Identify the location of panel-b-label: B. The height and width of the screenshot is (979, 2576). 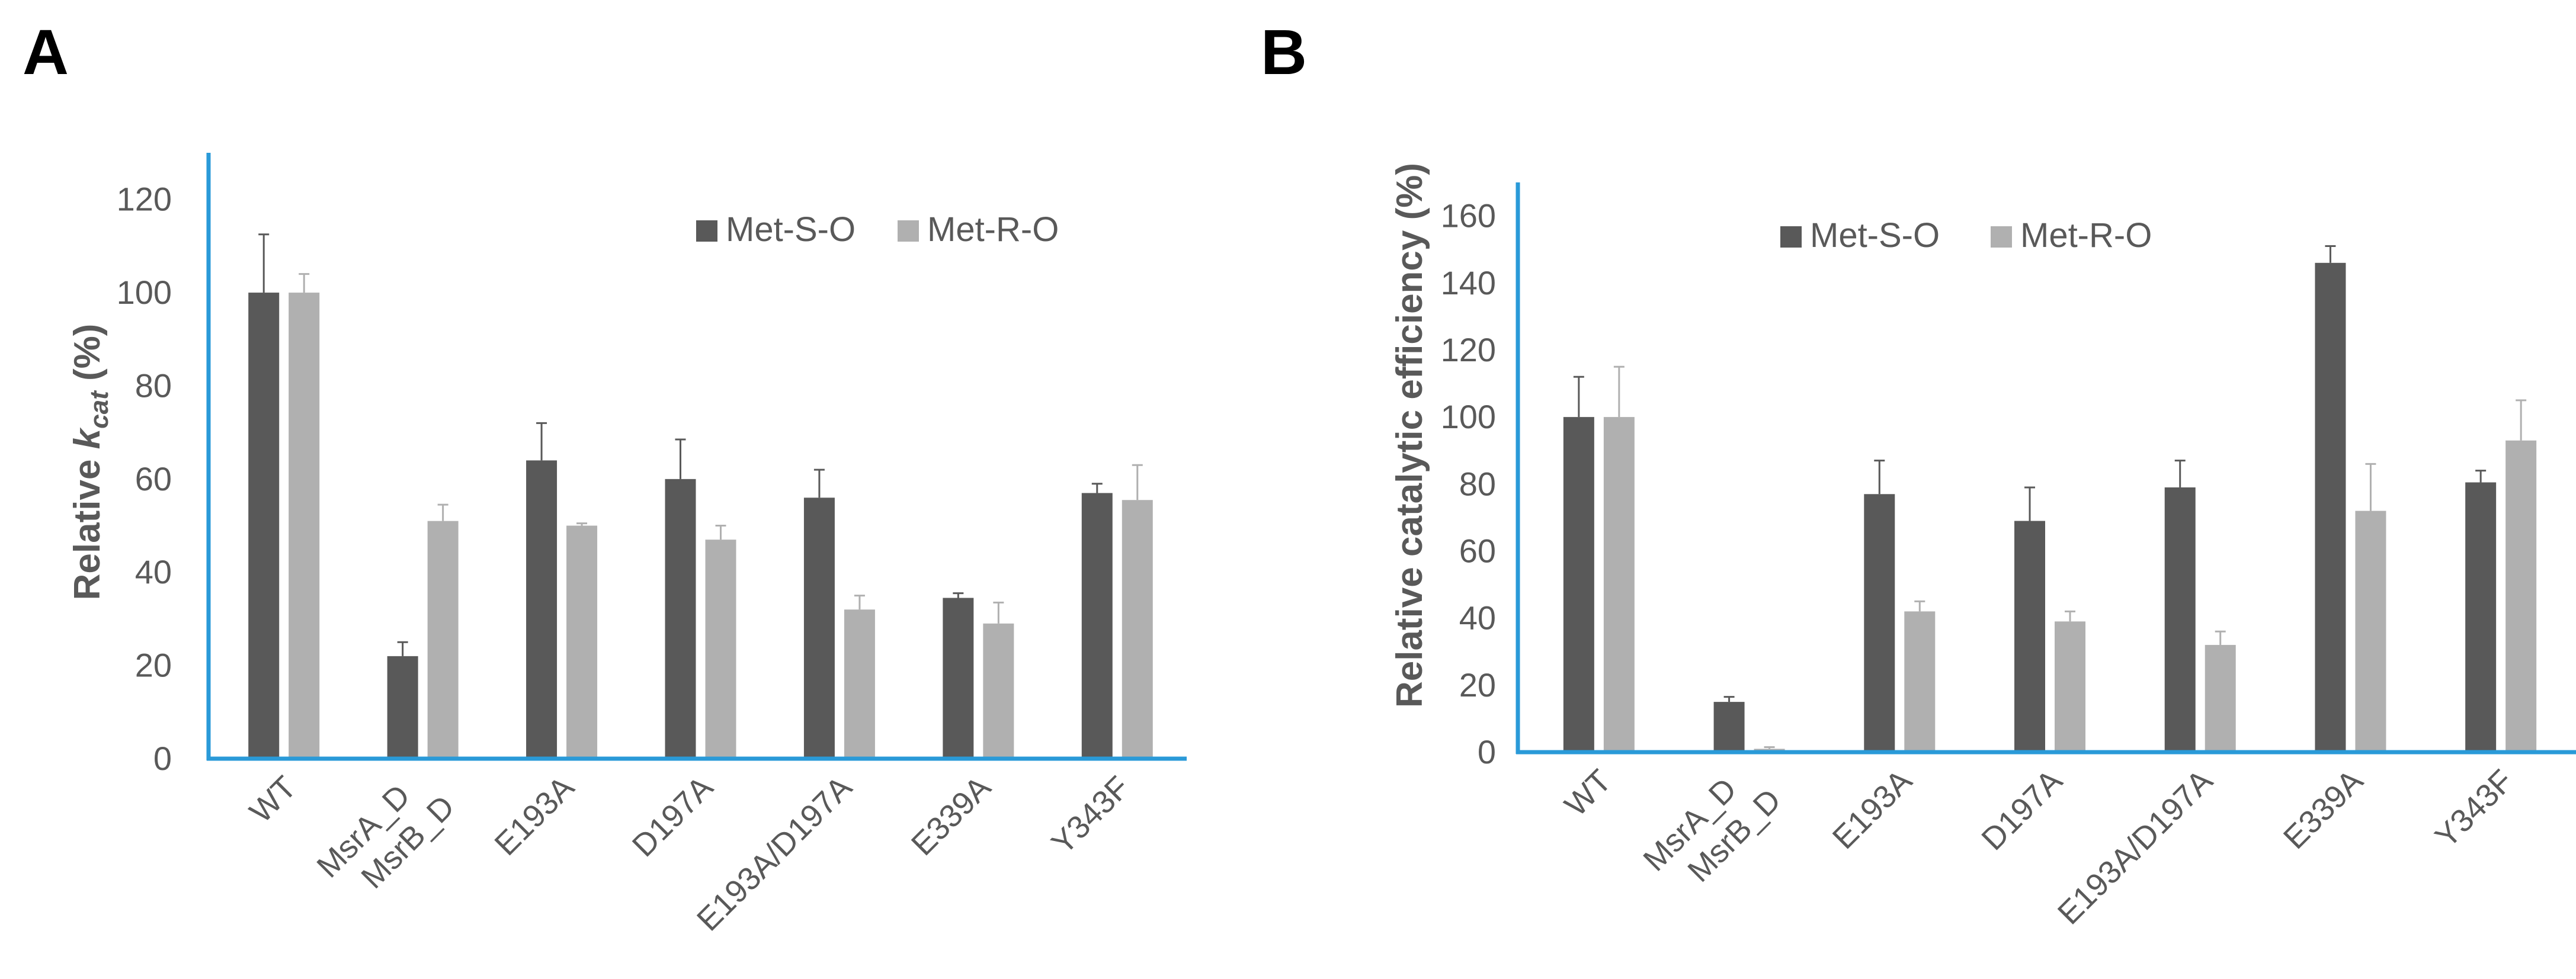
(1284, 52).